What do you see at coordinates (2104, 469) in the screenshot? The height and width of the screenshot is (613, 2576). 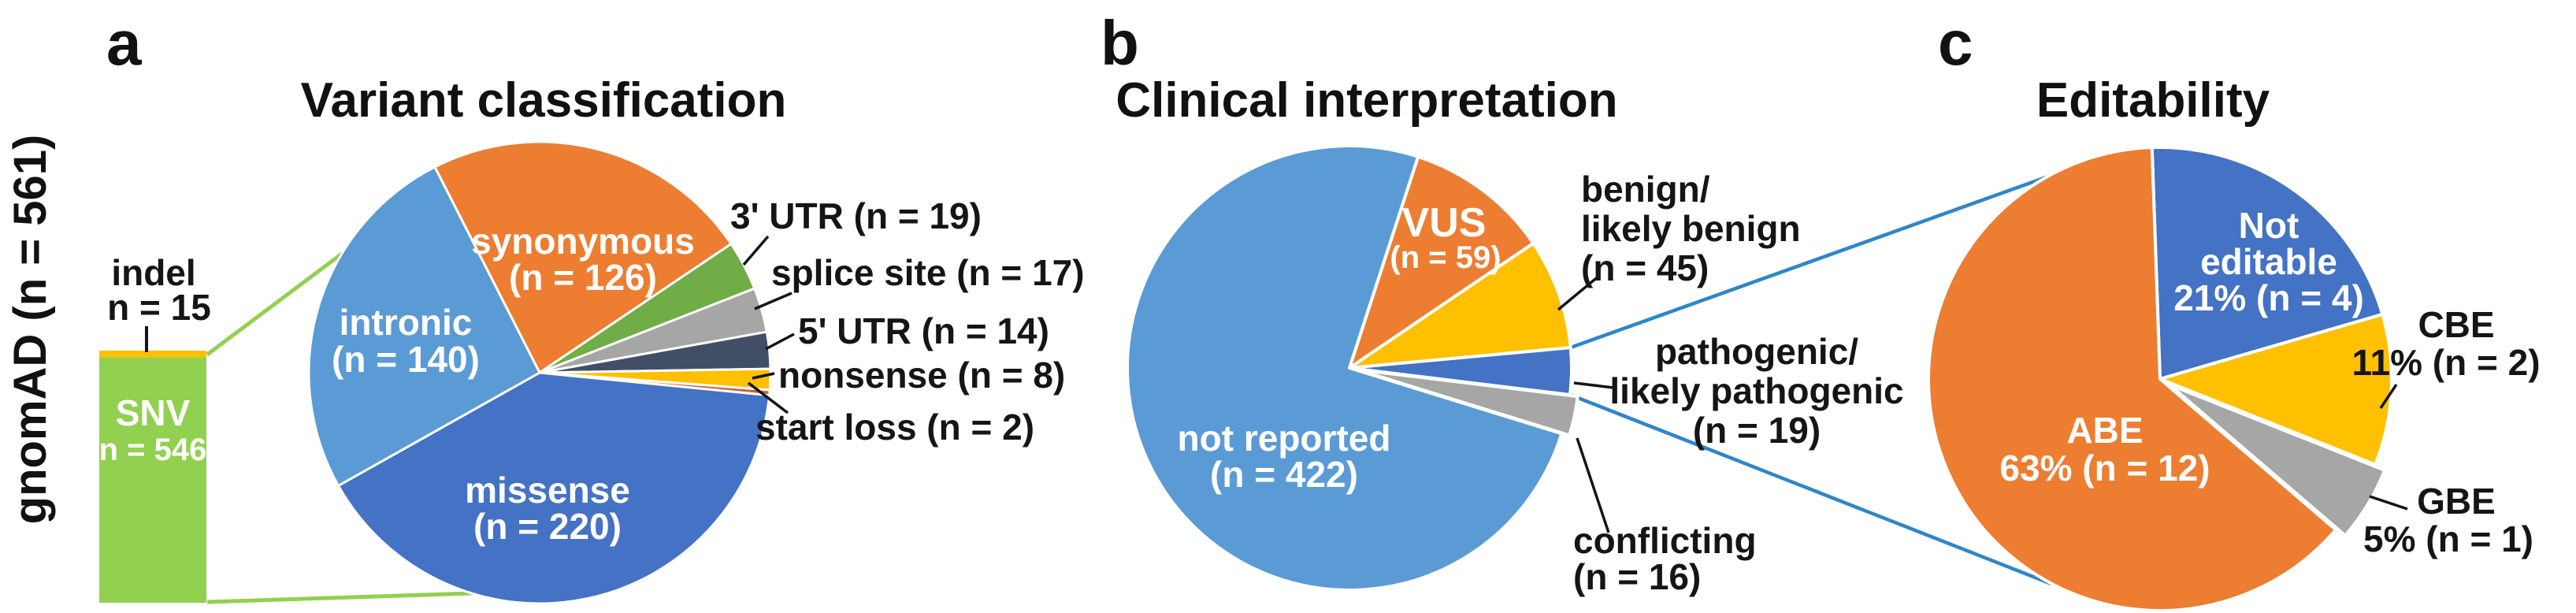 I see `abe-label-line2: 63% (n = 12)` at bounding box center [2104, 469].